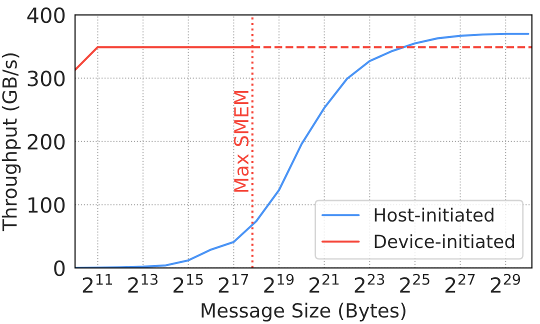 This screenshot has height=324, width=540. I want to click on ref-line-label: Max SMEM, so click(241, 141).